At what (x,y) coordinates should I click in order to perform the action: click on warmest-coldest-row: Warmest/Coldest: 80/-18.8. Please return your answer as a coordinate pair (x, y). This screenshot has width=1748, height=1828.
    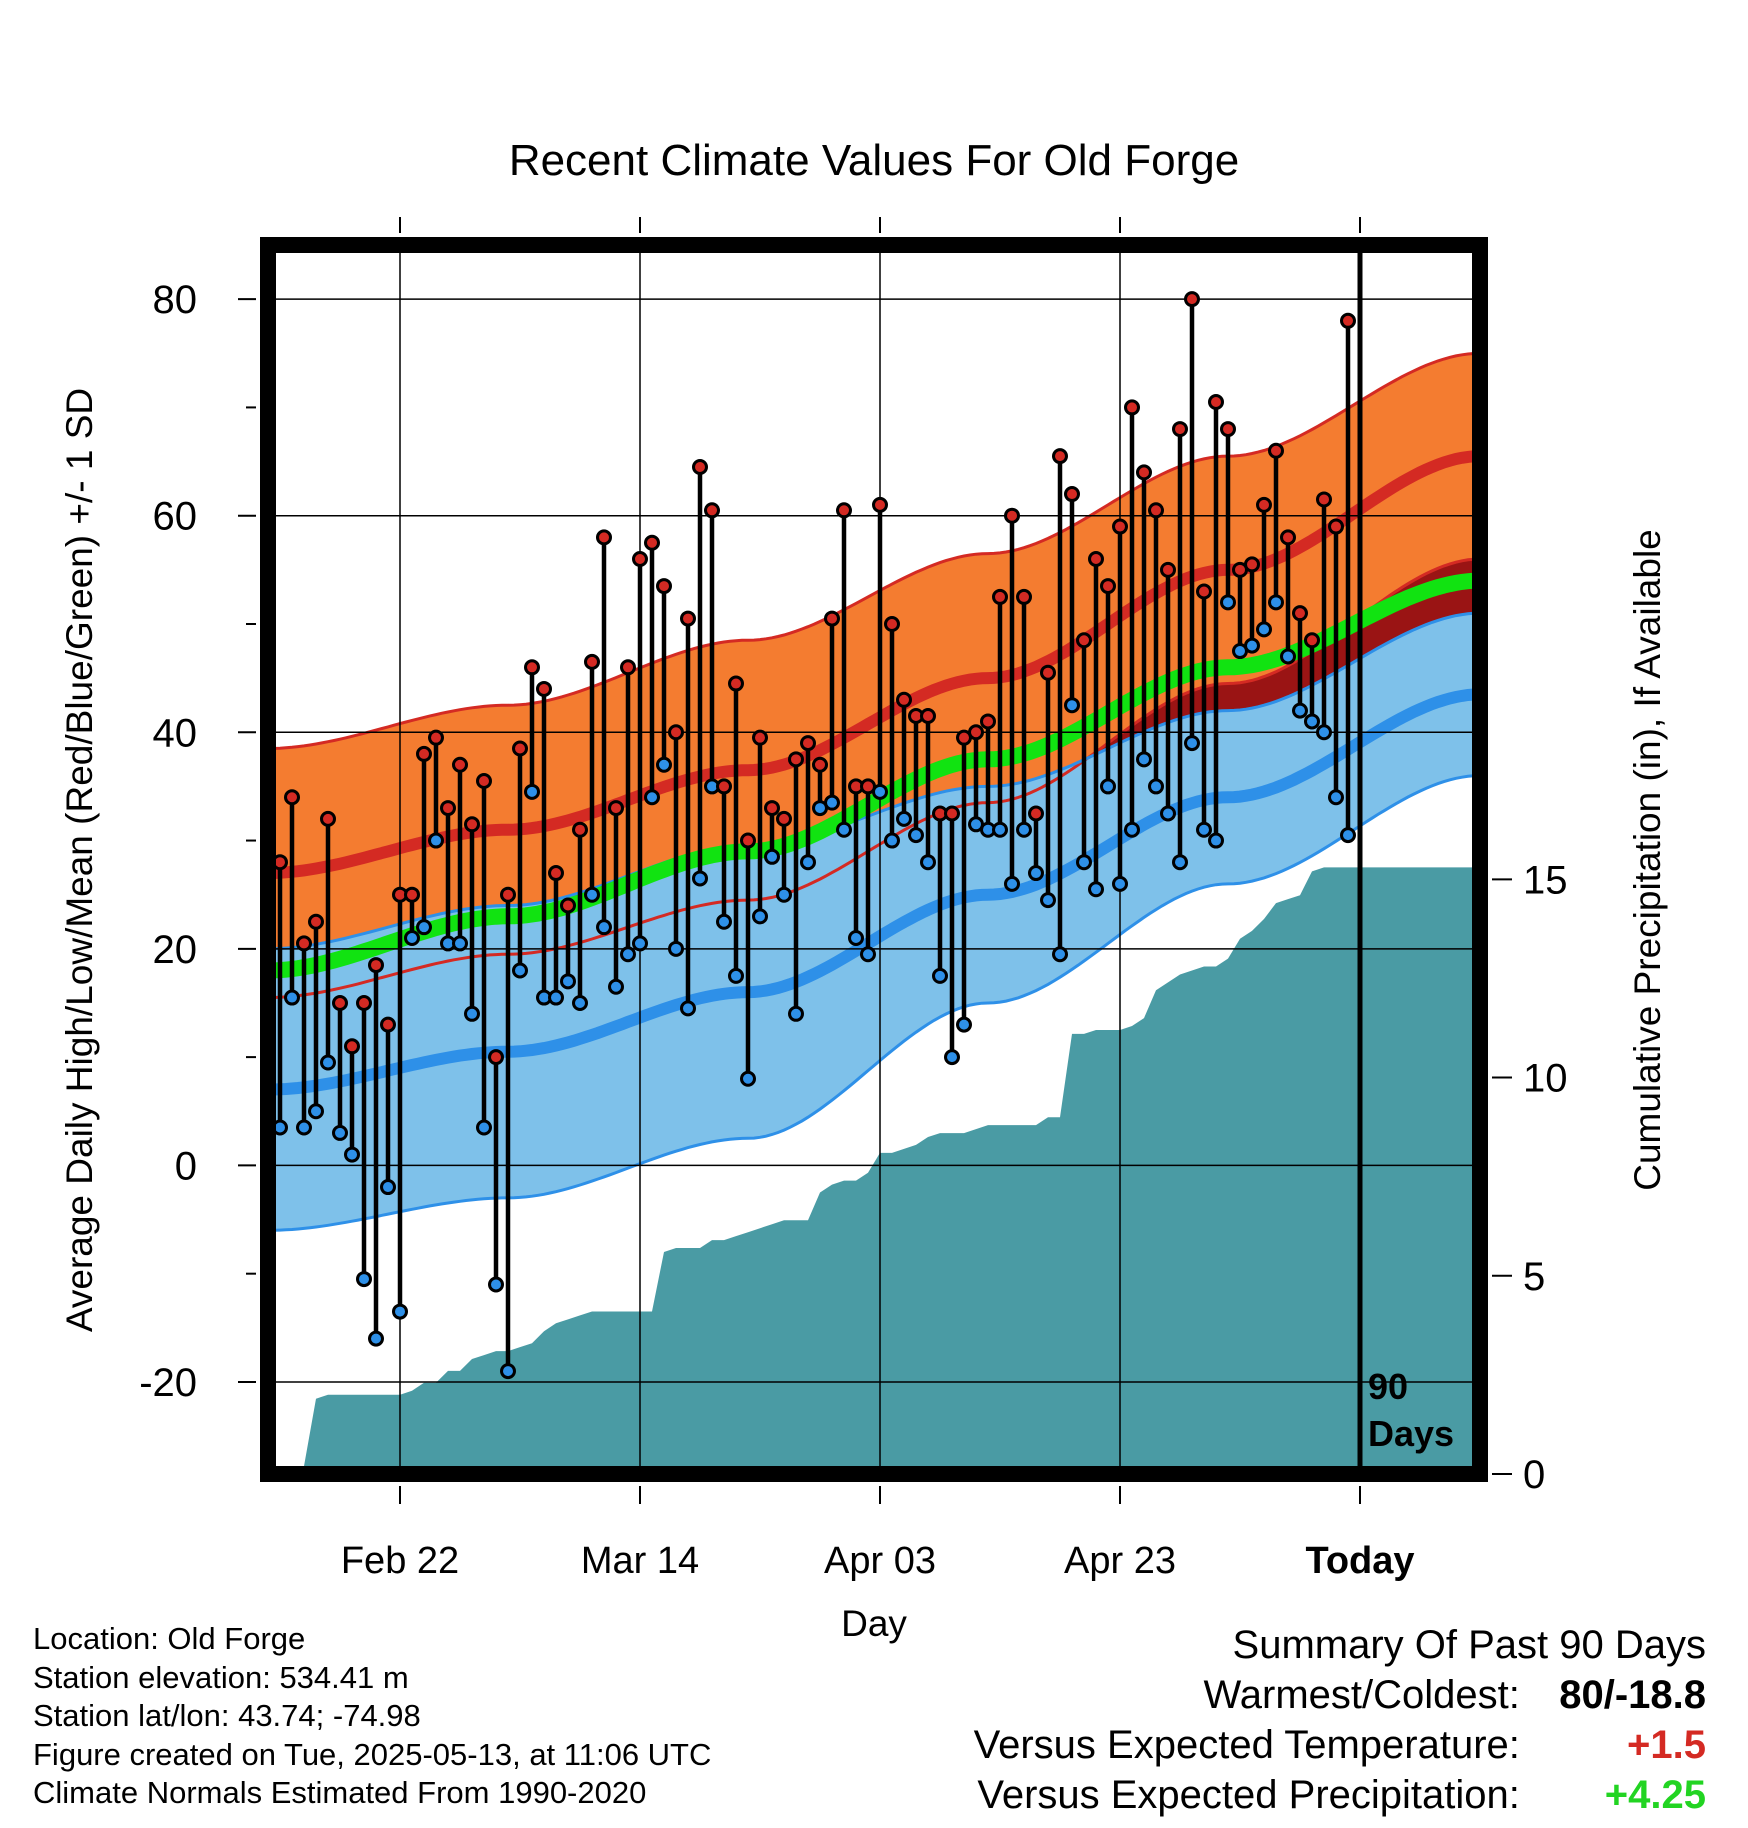
    Looking at the image, I should click on (1340, 1695).